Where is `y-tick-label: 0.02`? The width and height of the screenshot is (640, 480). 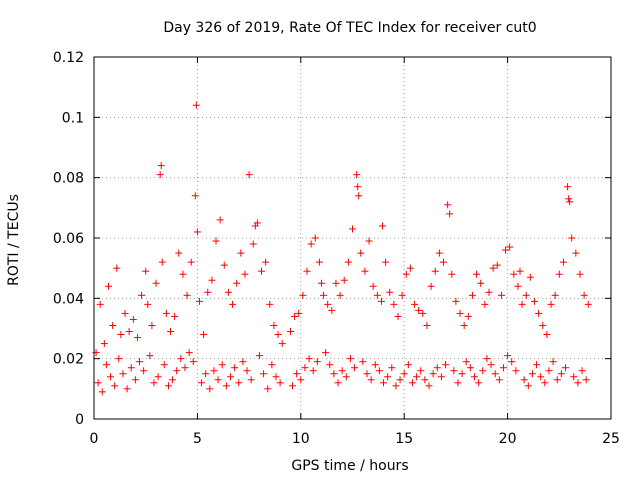
y-tick-label: 0.02 is located at coordinates (68, 360).